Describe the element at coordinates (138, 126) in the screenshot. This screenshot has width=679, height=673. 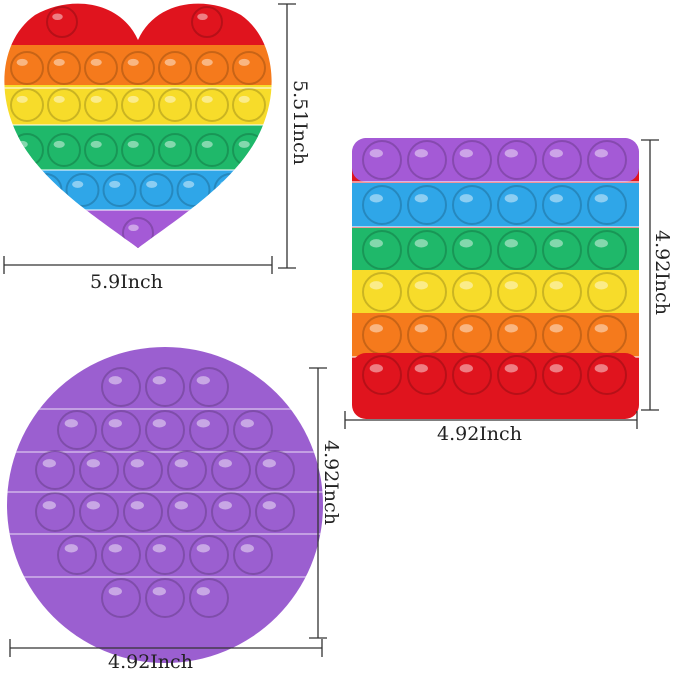
I see `heart-pop-it` at that location.